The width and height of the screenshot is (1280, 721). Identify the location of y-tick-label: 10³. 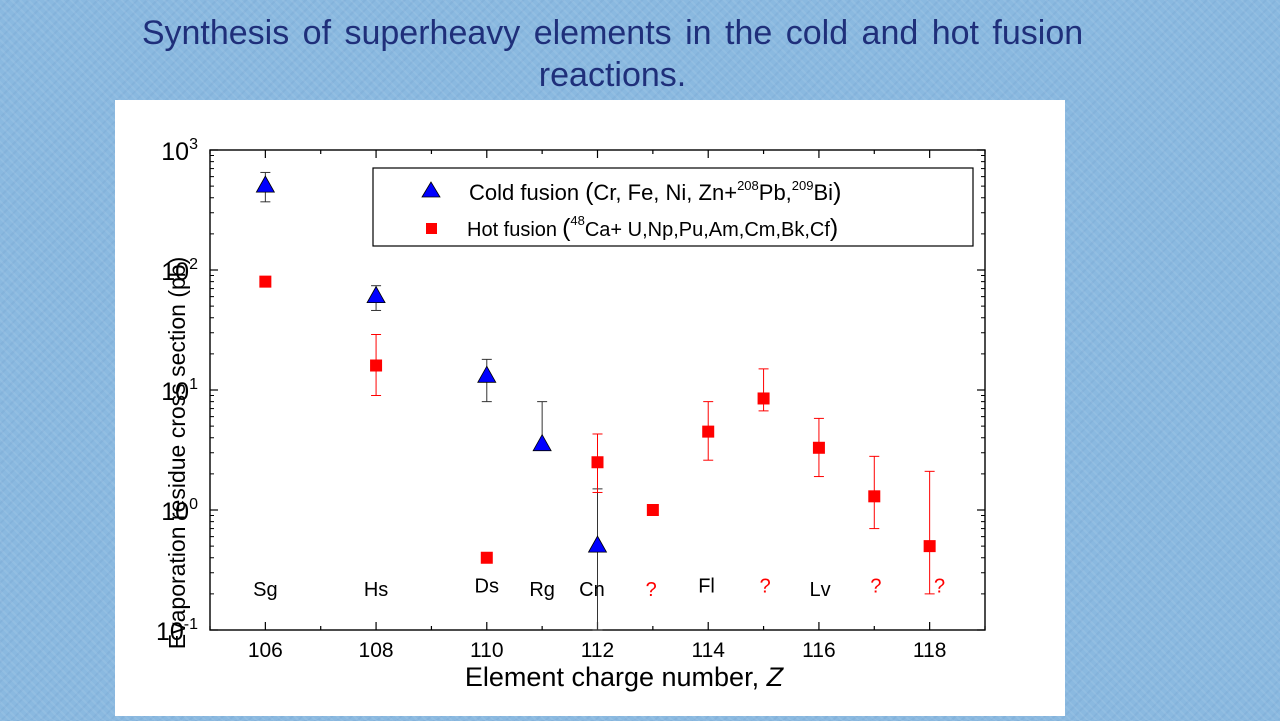
(179, 151).